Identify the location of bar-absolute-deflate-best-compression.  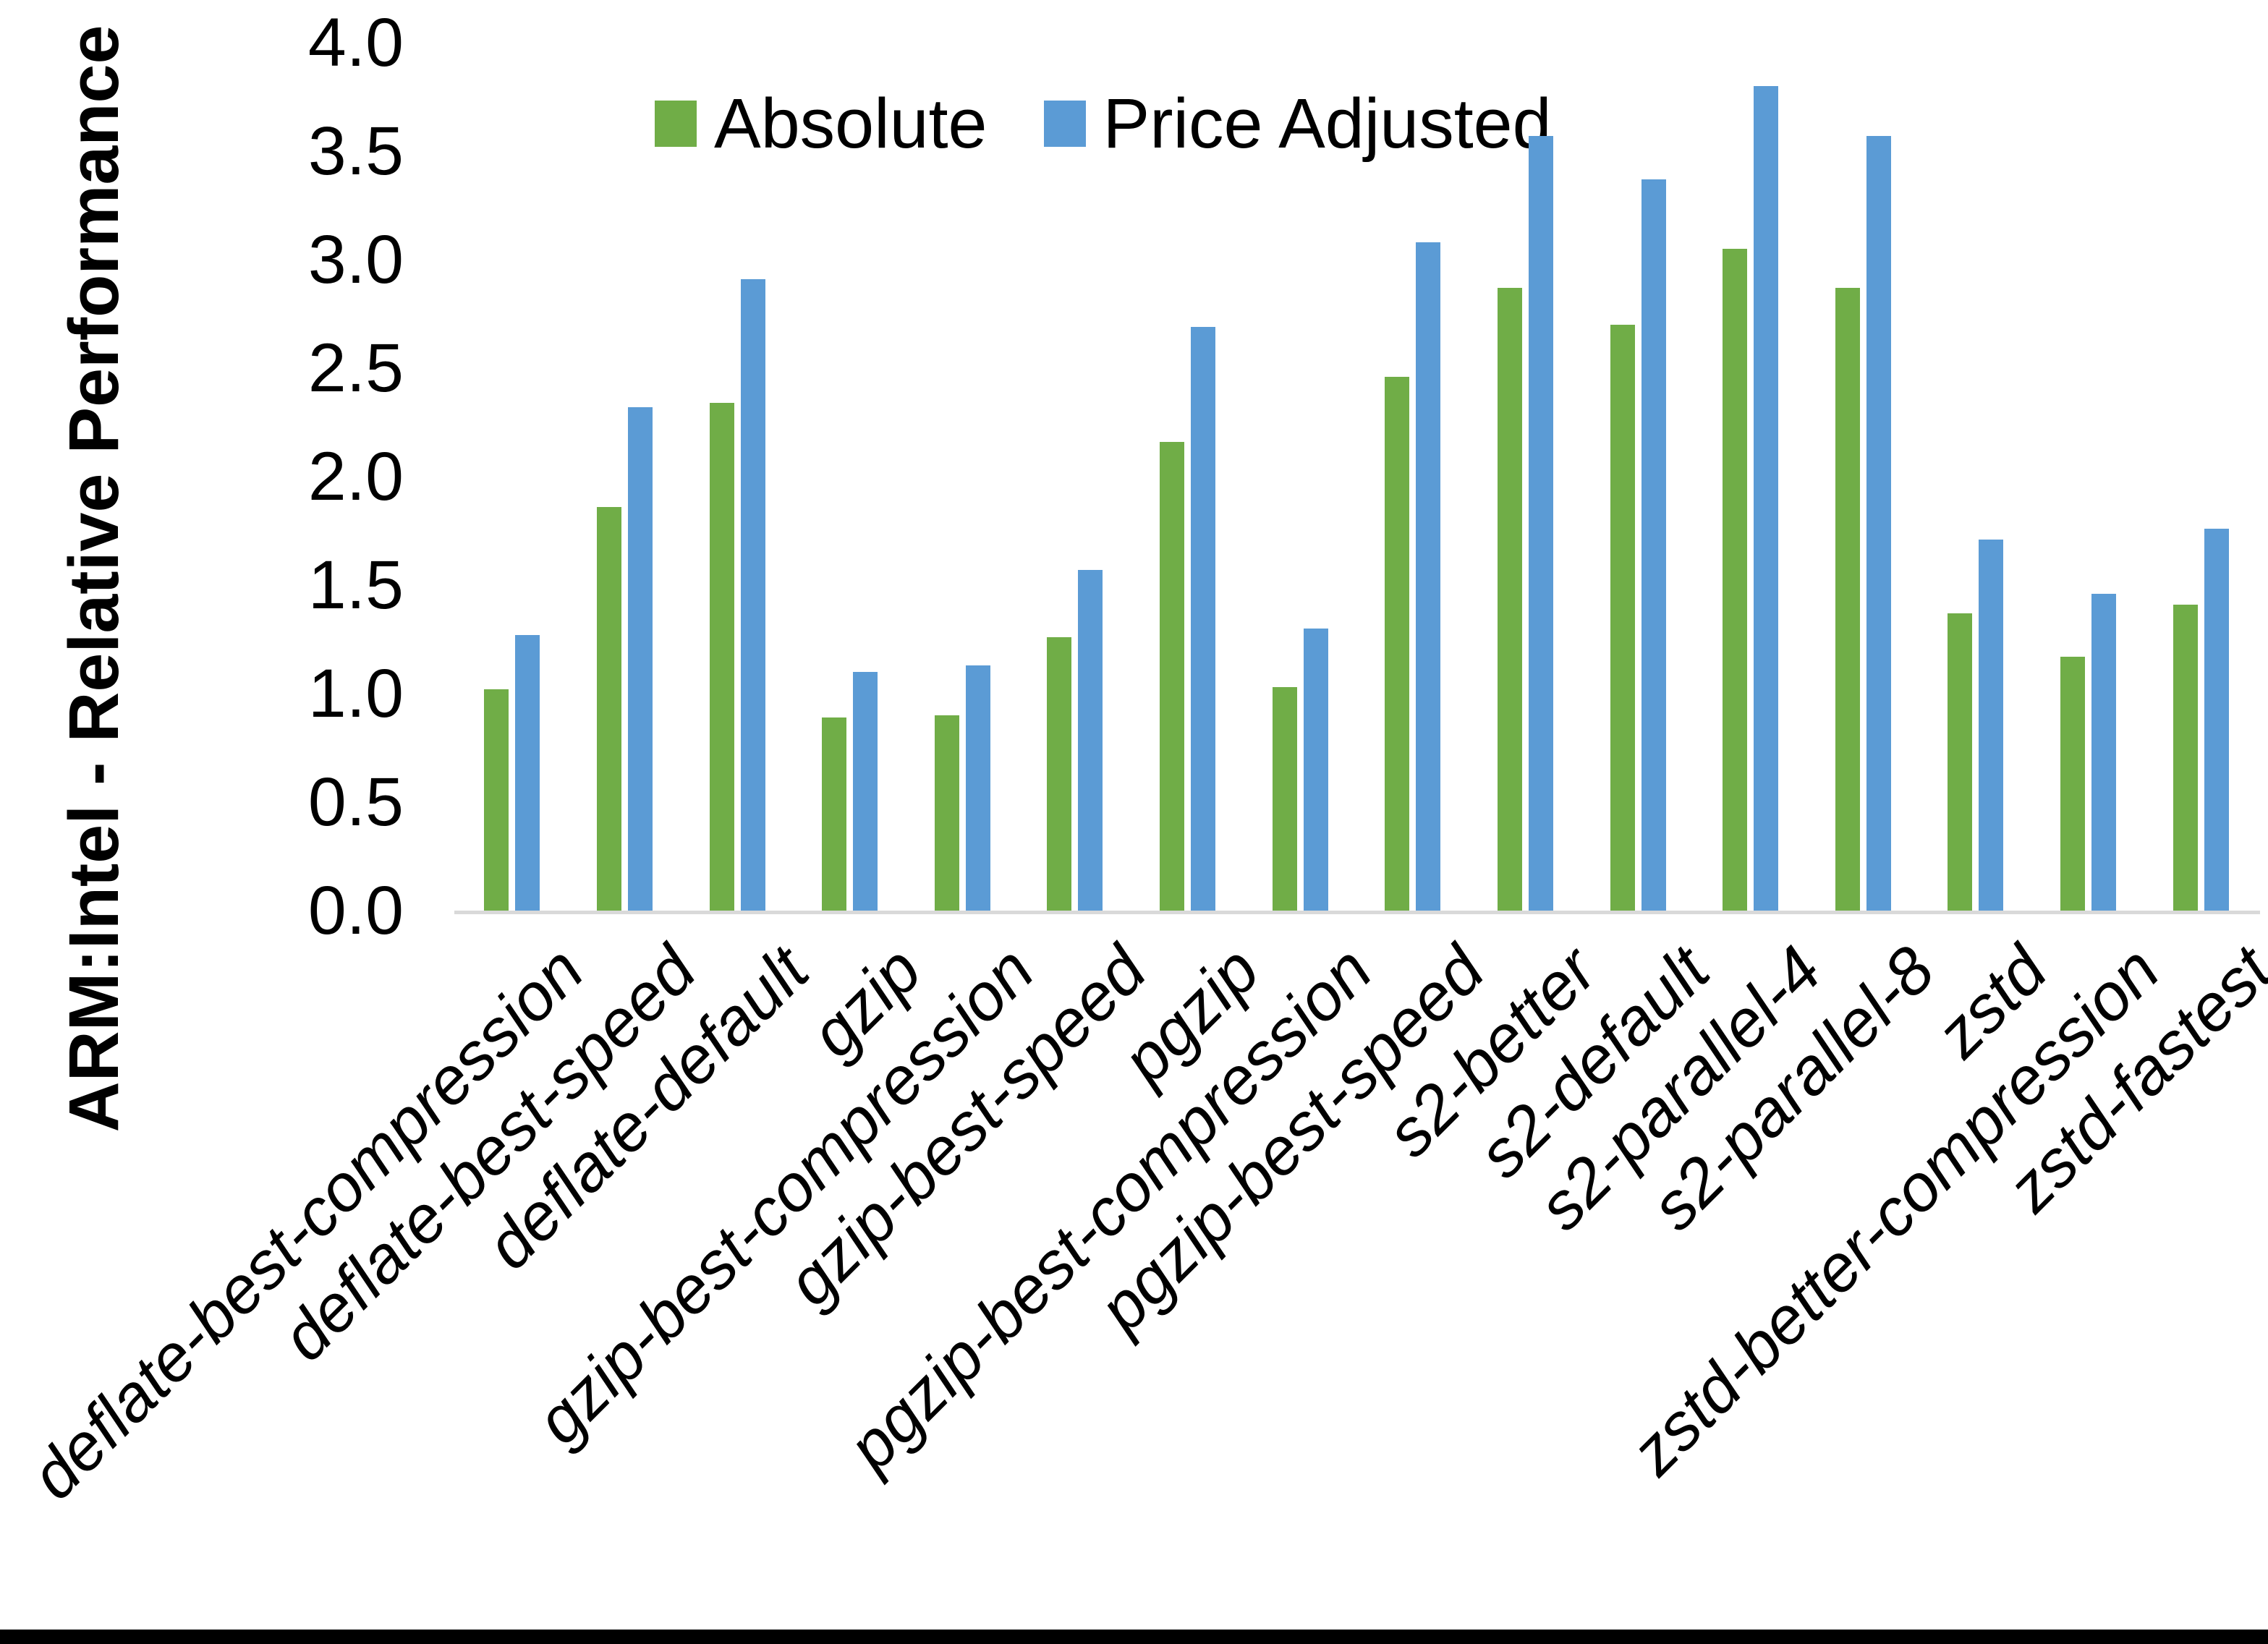
(497, 800).